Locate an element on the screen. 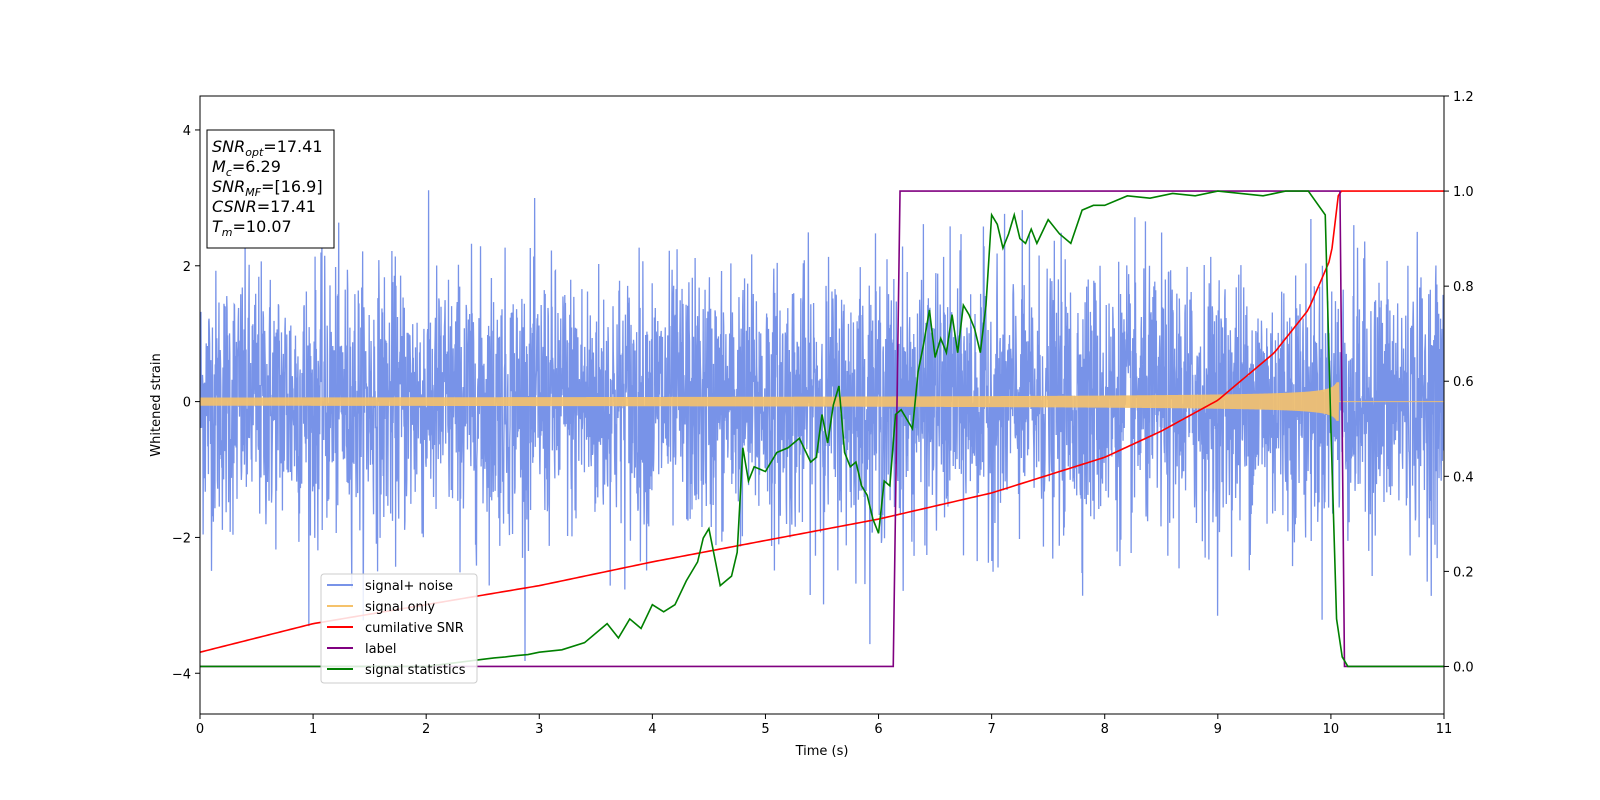 The image size is (1600, 800). y2-tick-label: 0.8 is located at coordinates (1463, 287).